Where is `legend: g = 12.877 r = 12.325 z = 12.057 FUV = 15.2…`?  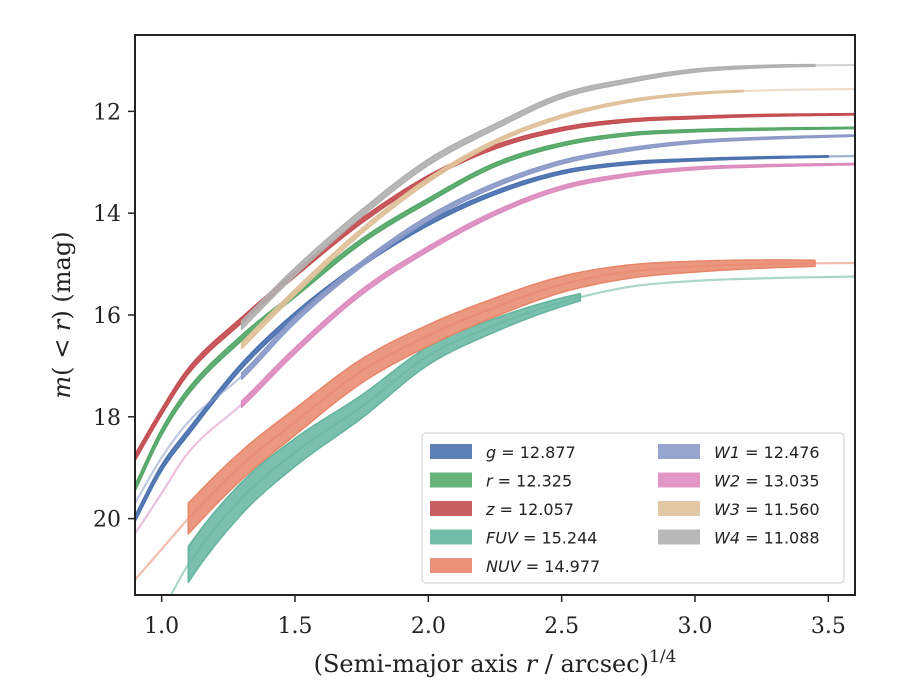 legend: g = 12.877 r = 12.325 z = 12.057 FUV = 15.2… is located at coordinates (633, 508).